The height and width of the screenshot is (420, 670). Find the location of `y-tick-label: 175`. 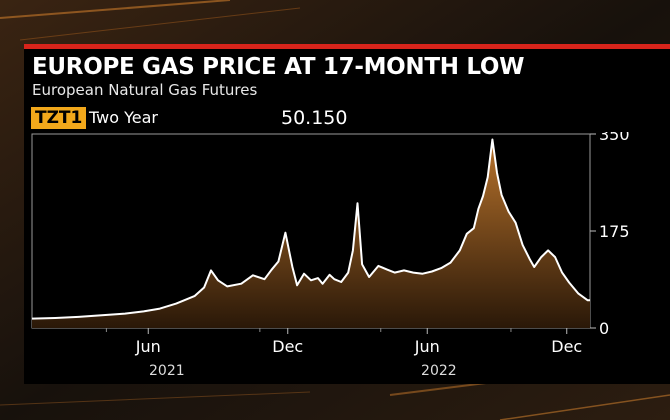

y-tick-label: 175 is located at coordinates (614, 231).